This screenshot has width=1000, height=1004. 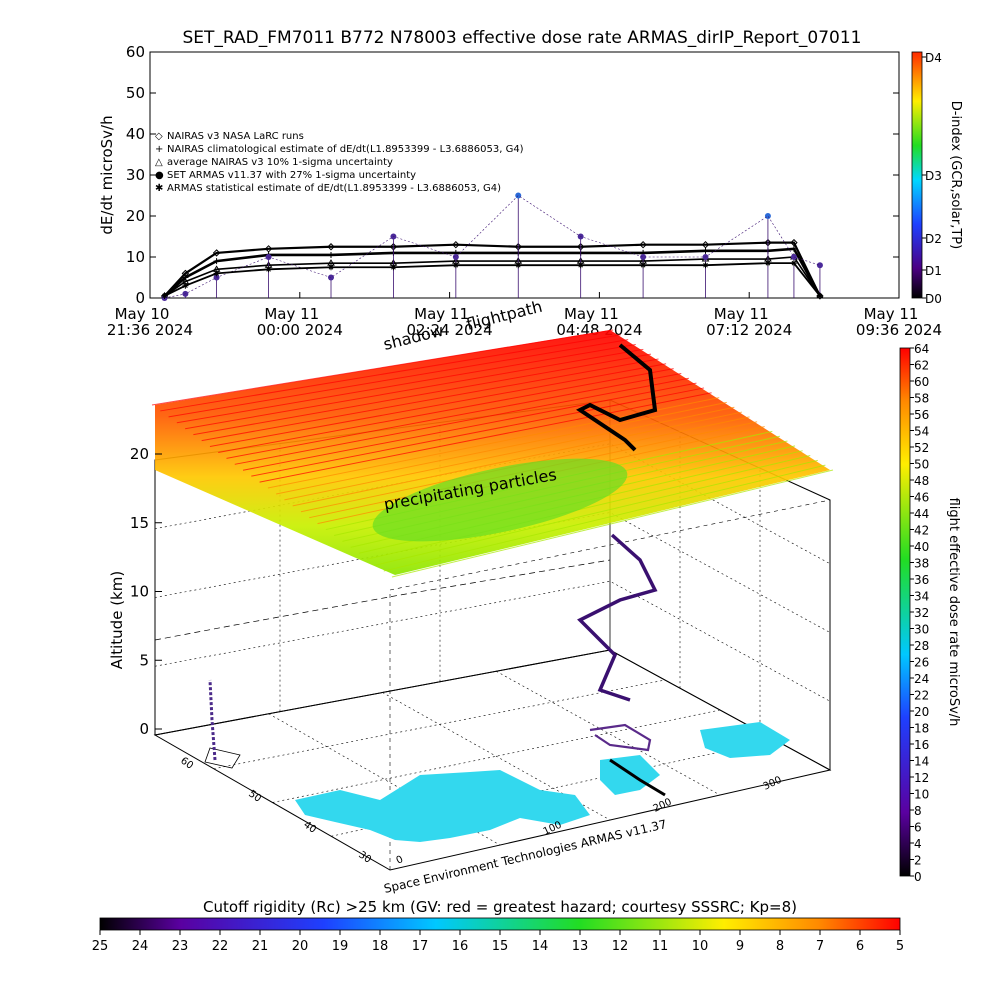 I want to click on cutoff-tick-label: 19, so click(x=340, y=946).